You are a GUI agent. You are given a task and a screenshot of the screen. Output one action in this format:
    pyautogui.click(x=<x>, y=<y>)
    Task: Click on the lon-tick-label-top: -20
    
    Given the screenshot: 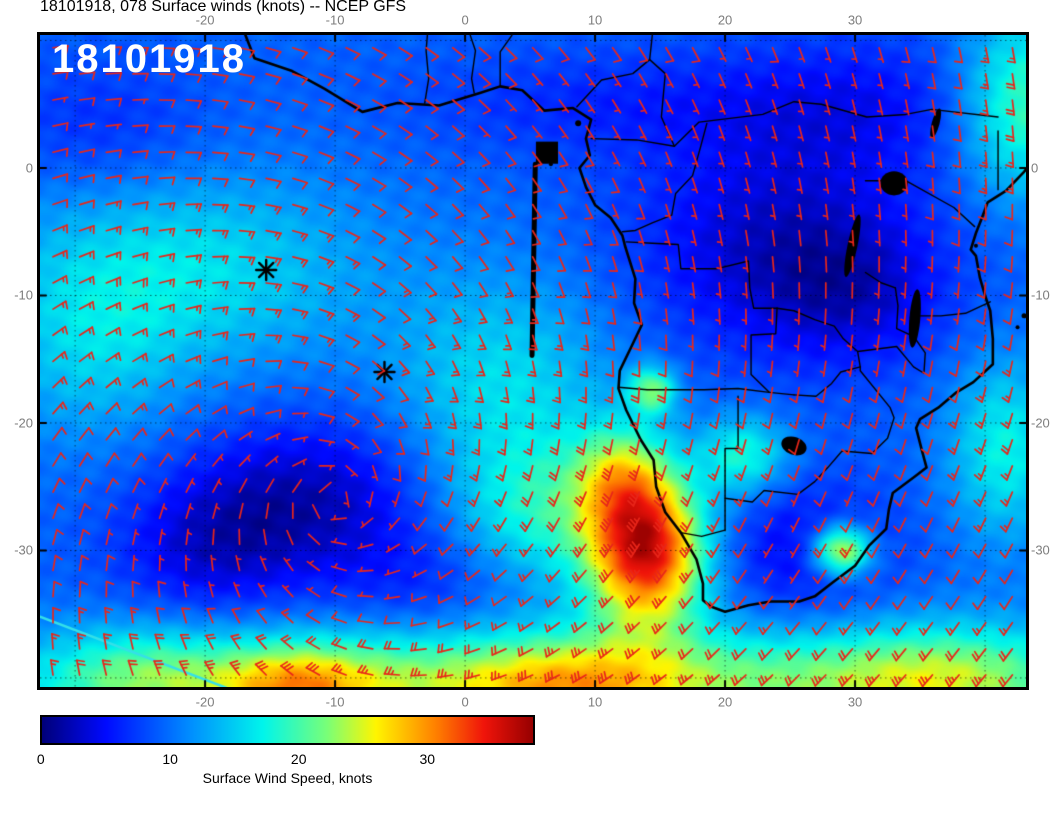 What is the action you would take?
    pyautogui.click(x=205, y=20)
    